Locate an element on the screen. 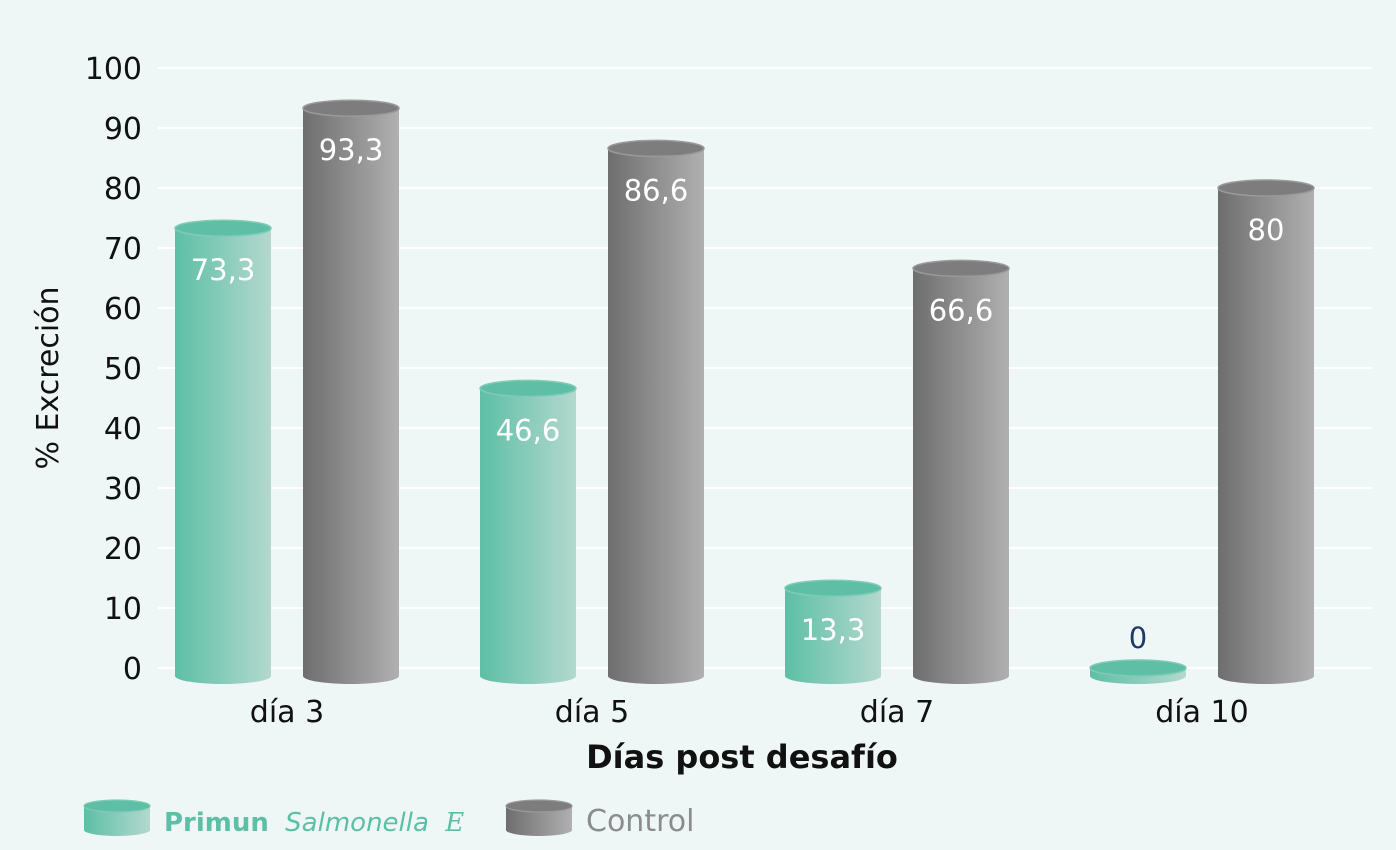 The height and width of the screenshot is (850, 1396). y-tick-label: 40 is located at coordinates (123, 429).